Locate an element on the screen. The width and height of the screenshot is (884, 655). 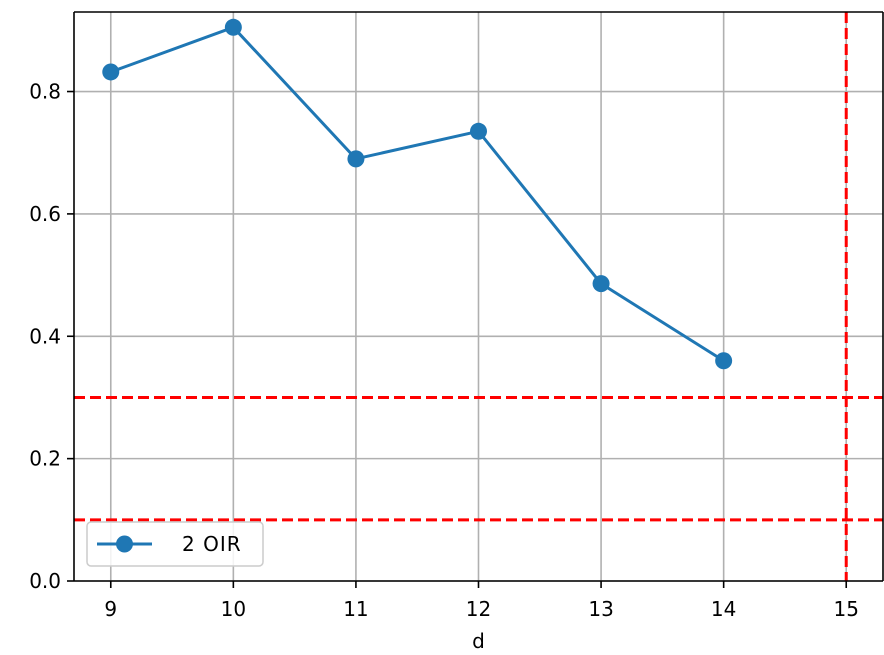
y-tick-label: 0.8 is located at coordinates (45, 92).